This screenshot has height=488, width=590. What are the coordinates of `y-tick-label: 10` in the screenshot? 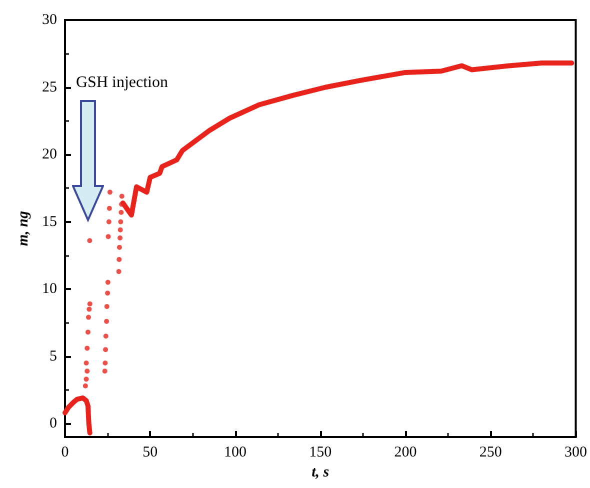 It's located at (49, 289).